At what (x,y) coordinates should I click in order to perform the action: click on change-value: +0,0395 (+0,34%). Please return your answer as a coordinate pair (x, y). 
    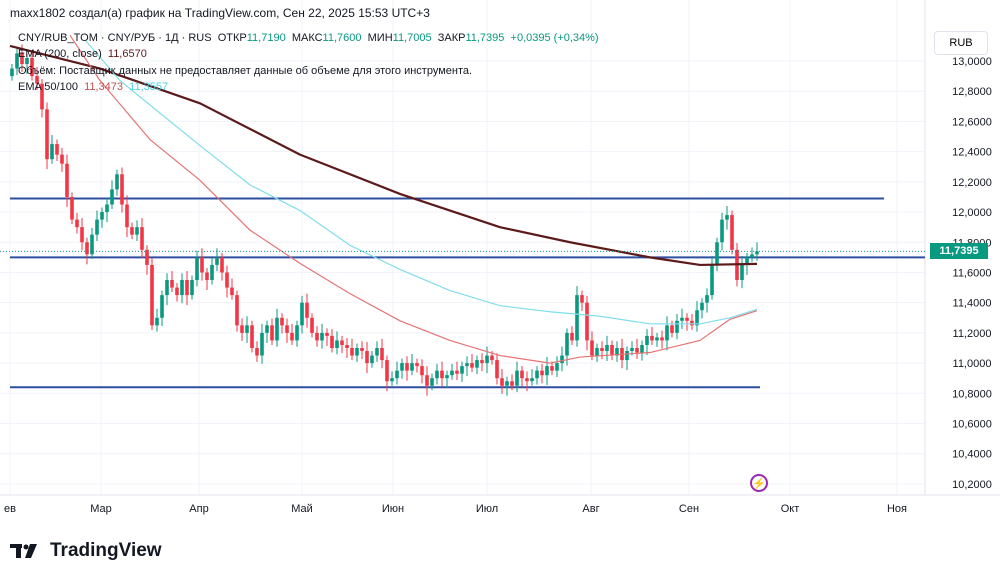
    Looking at the image, I should click on (554, 38).